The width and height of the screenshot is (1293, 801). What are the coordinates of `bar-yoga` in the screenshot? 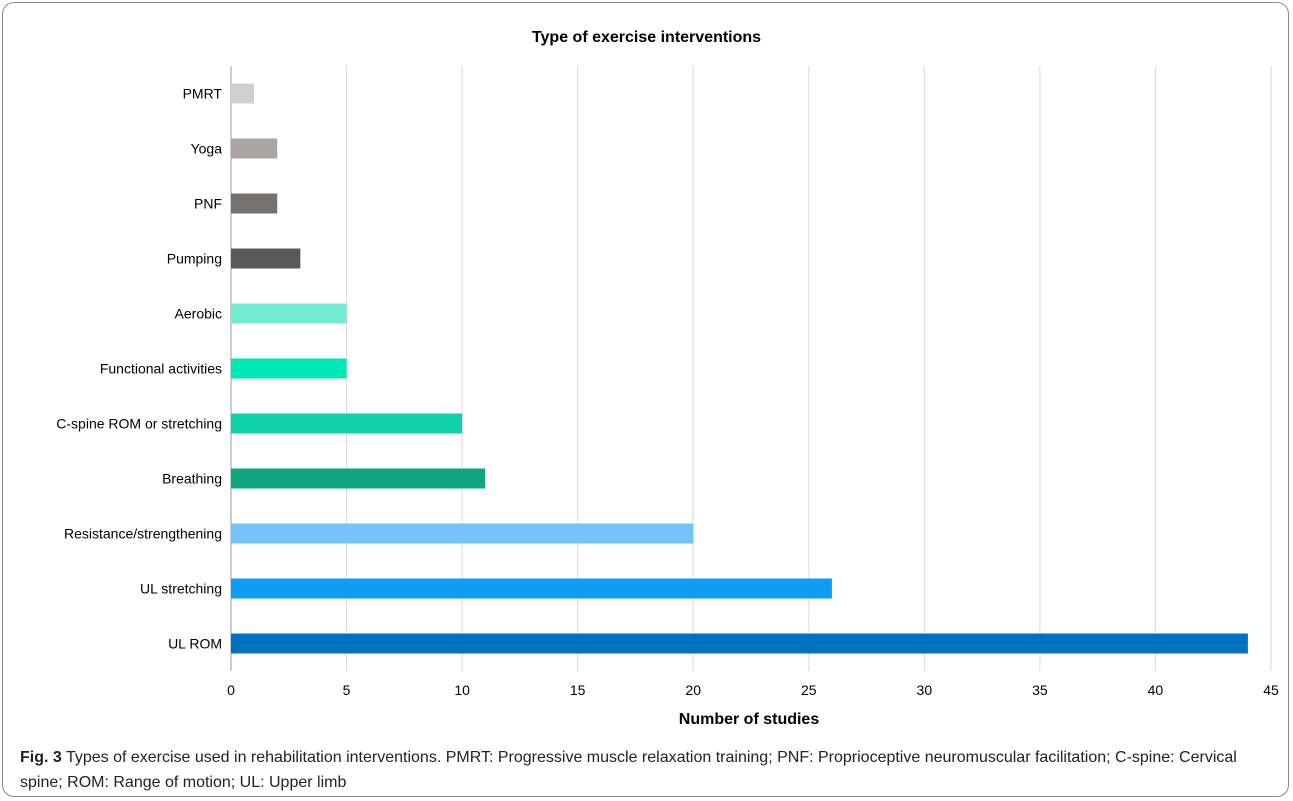 It's located at (254, 148).